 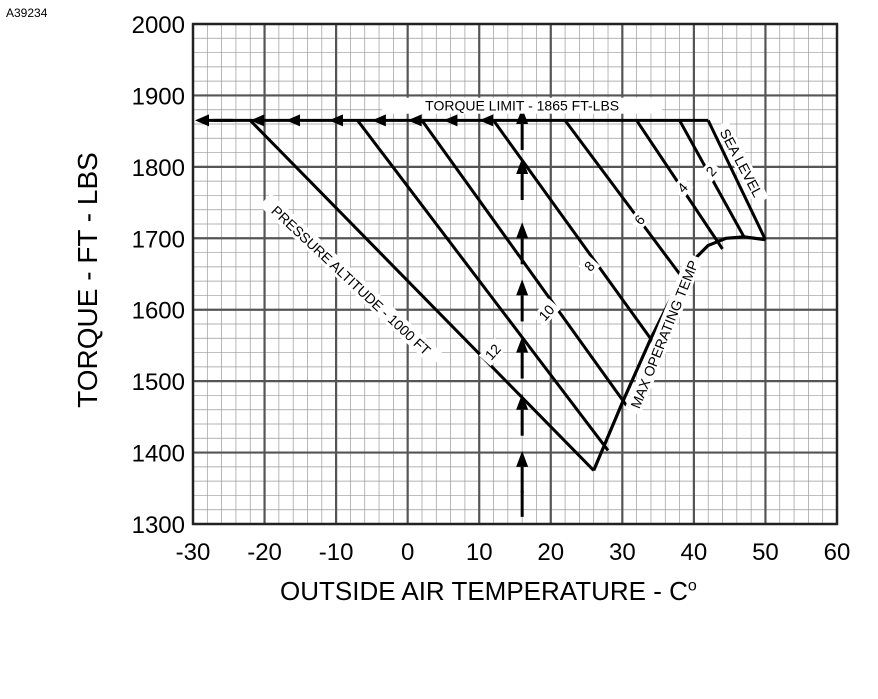 I want to click on torque-limit-label: TORQUE LIMIT - 1865 FT-LBS, so click(x=522, y=106).